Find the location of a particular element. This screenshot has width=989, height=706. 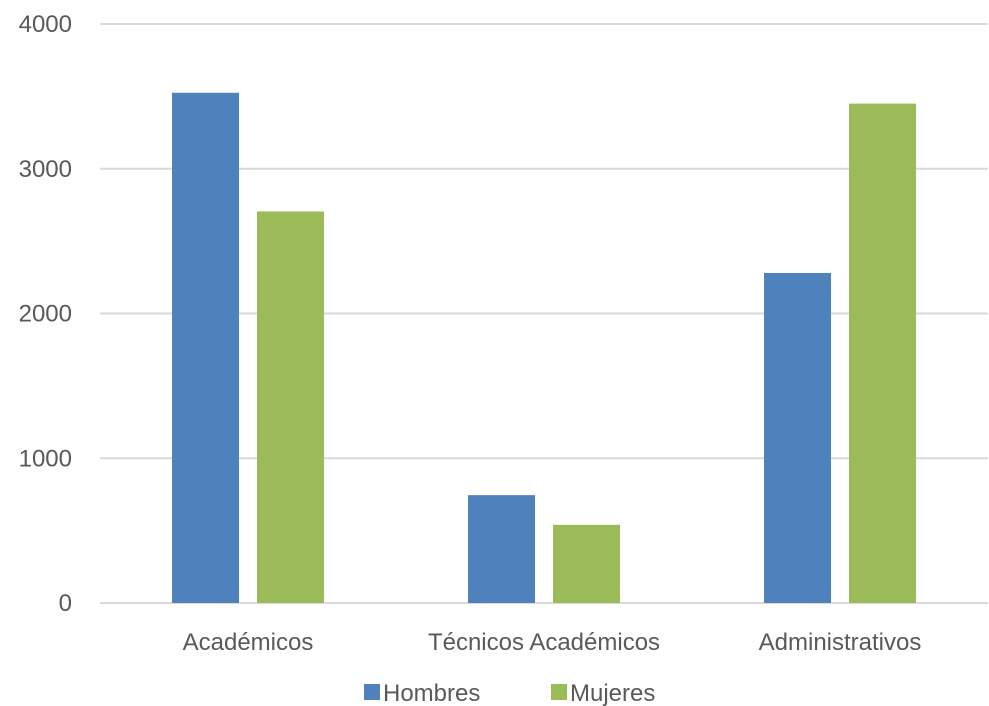

x-category-label: Técnicos Académicos is located at coordinates (544, 642).